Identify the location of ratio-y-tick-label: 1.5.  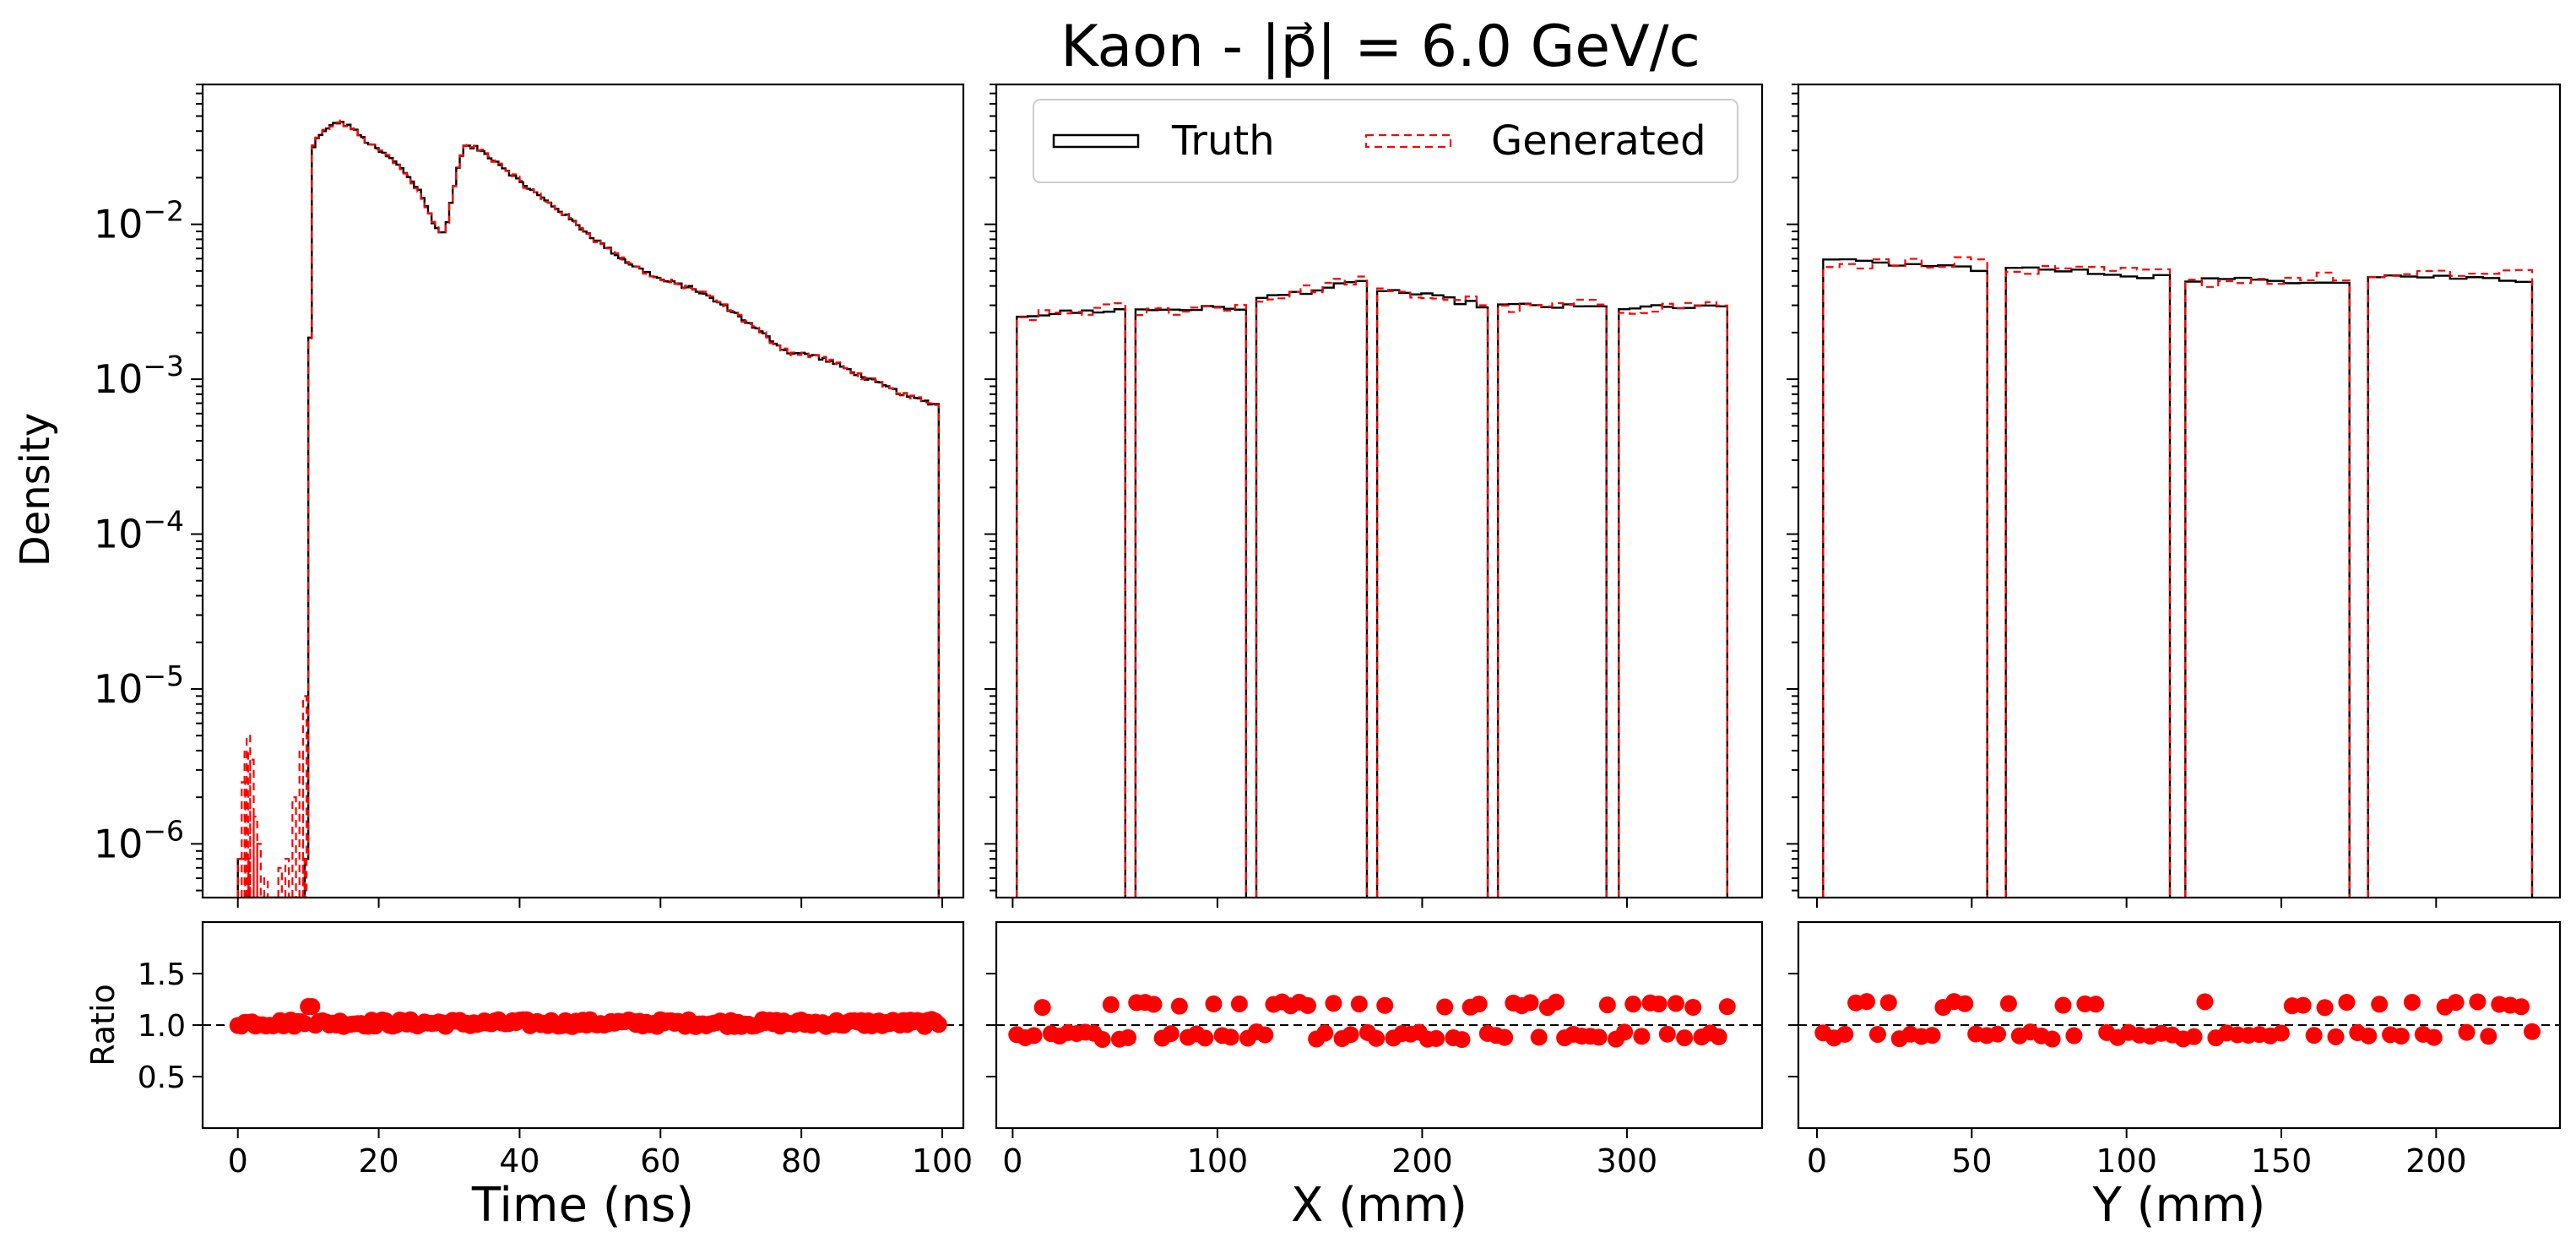
(162, 975).